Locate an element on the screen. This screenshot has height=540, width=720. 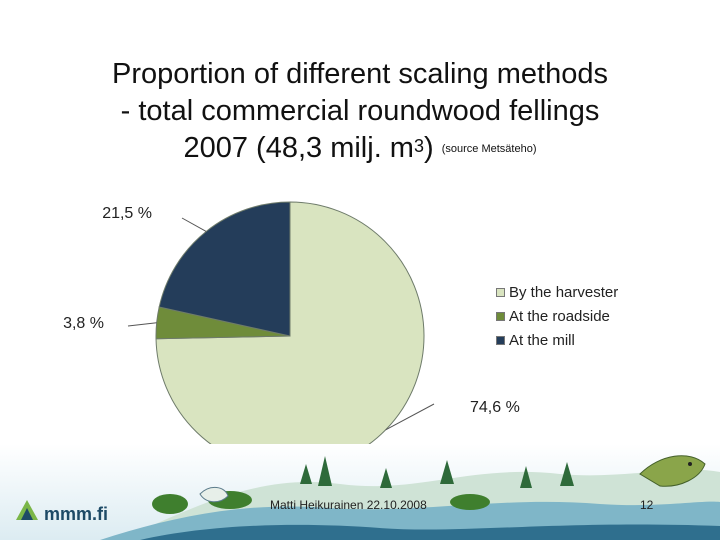
legend-item-roadside: At the roadside is located at coordinates (557, 316).